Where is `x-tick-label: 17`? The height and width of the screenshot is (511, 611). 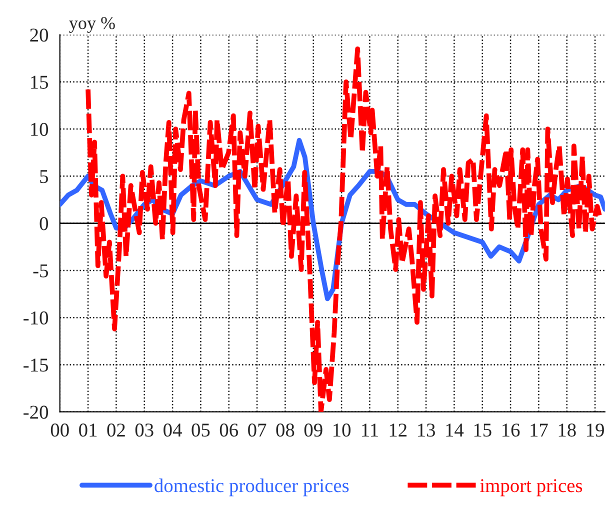 x-tick-label: 17 is located at coordinates (539, 430).